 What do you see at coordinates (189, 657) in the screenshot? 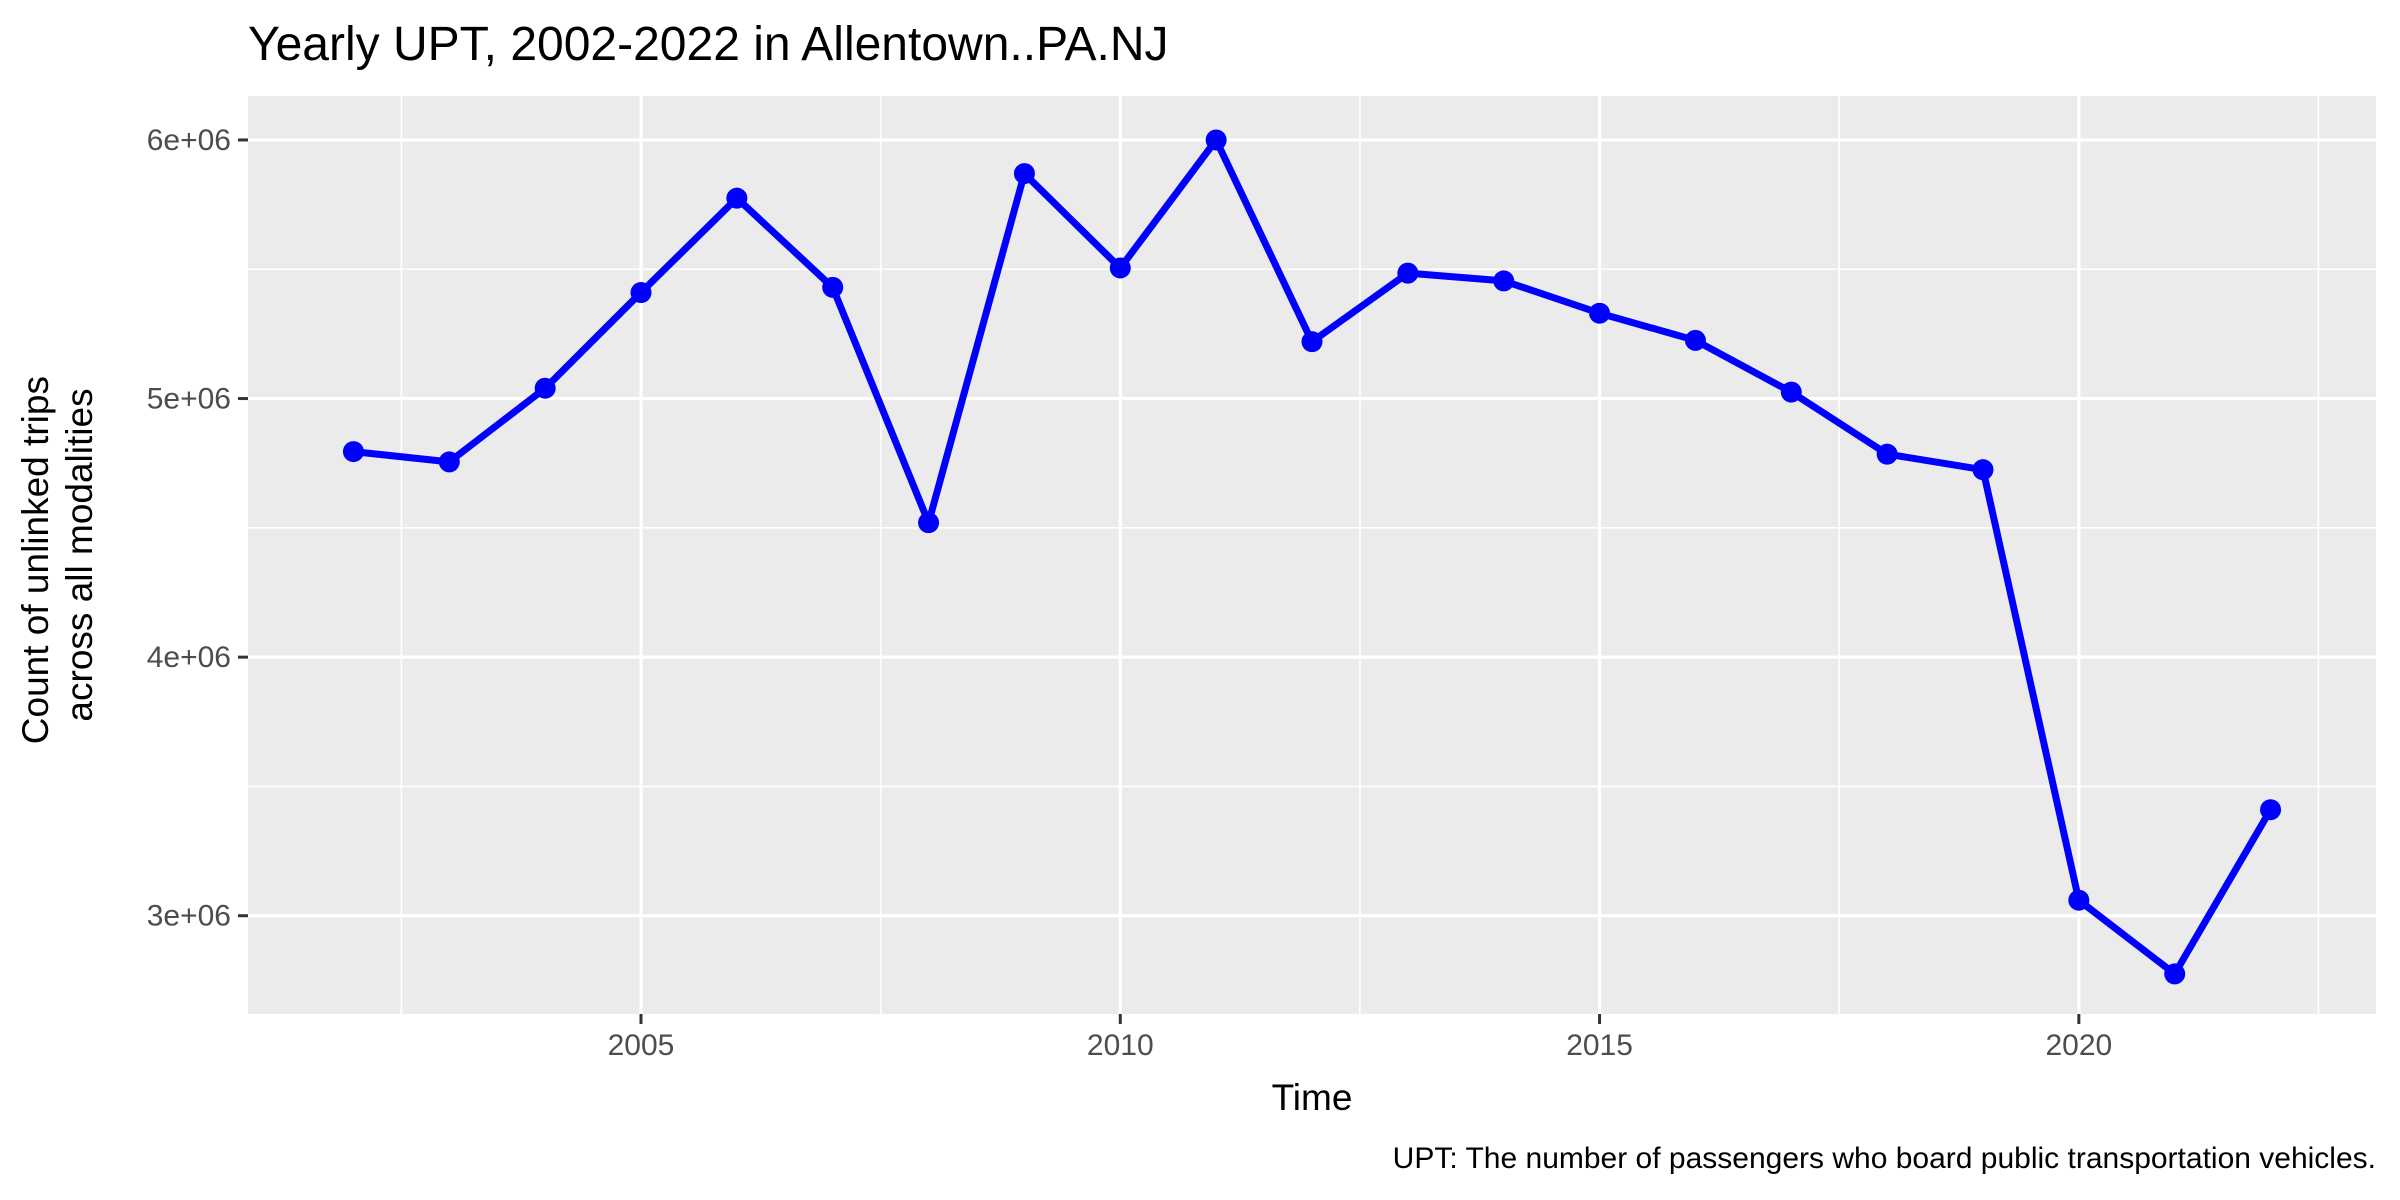
I see `y-tick-label: 4e+06` at bounding box center [189, 657].